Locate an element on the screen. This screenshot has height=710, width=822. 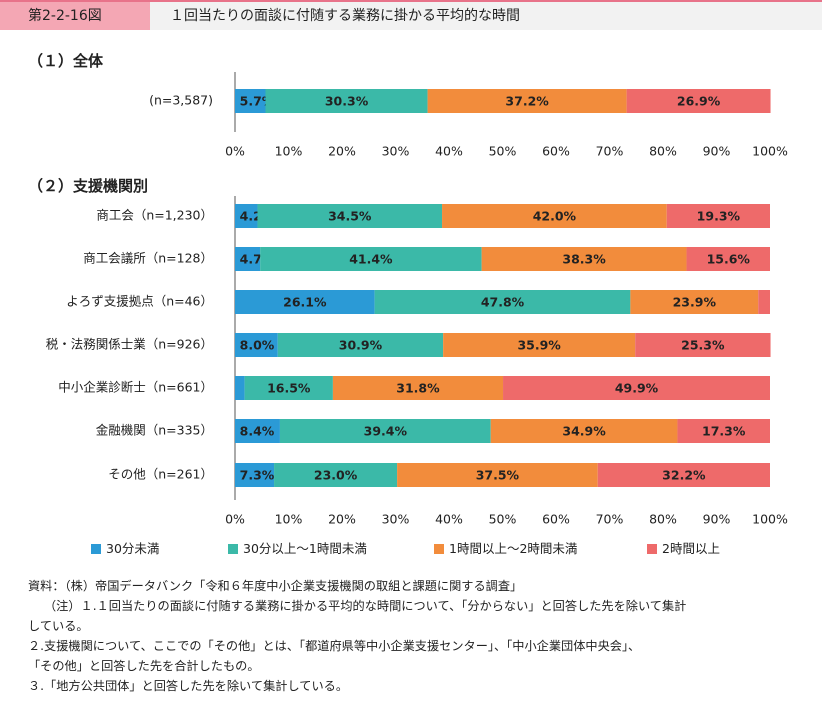
data-label-1-1-1: 41.4% is located at coordinates (371, 259).